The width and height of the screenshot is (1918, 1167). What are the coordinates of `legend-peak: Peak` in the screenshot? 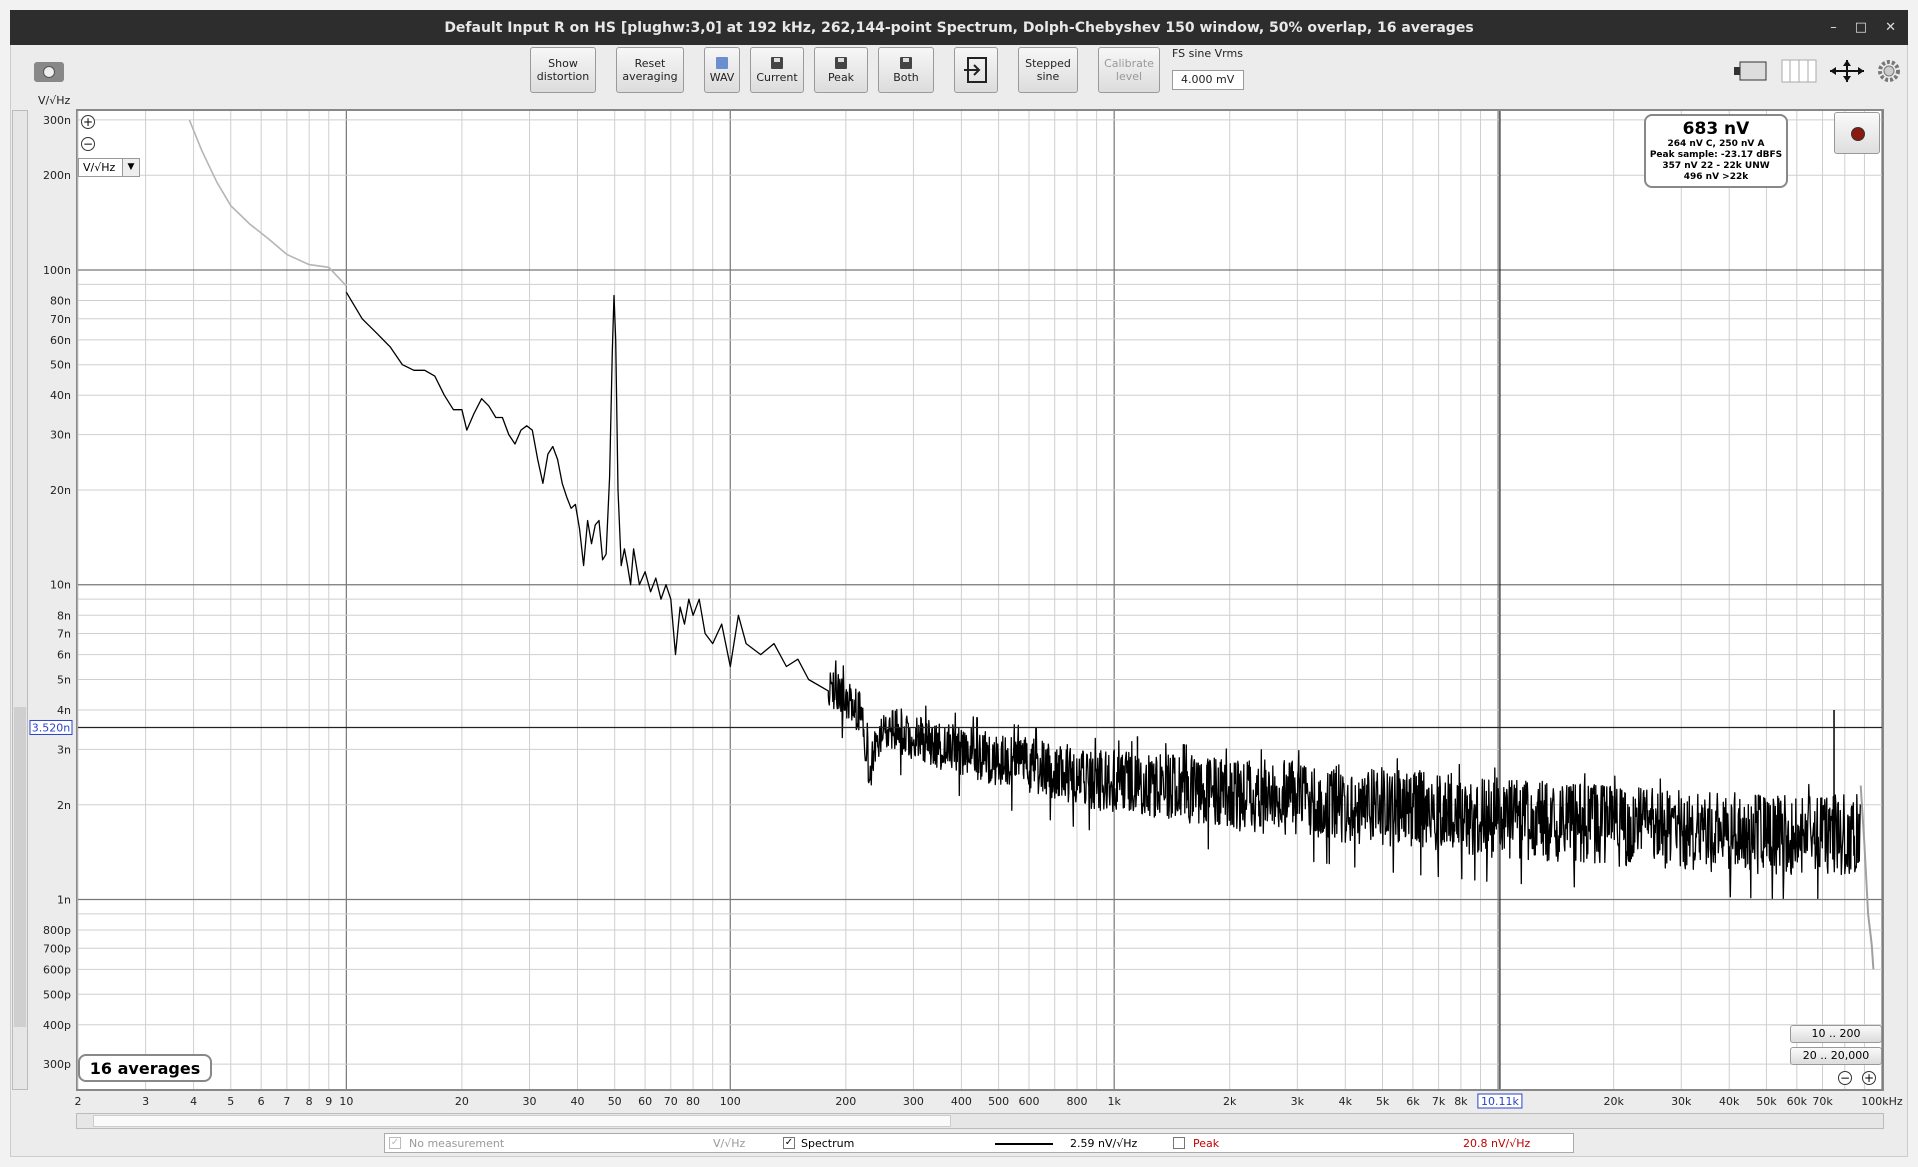 It's located at (1206, 1143).